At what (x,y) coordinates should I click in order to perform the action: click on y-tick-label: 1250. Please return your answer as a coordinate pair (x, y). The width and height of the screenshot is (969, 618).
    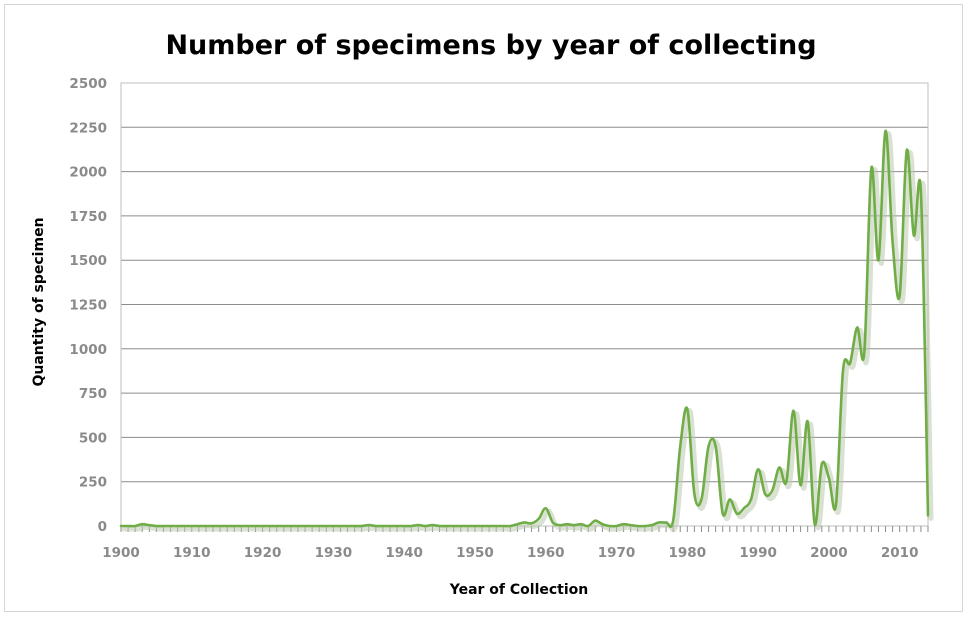
    Looking at the image, I should click on (88, 306).